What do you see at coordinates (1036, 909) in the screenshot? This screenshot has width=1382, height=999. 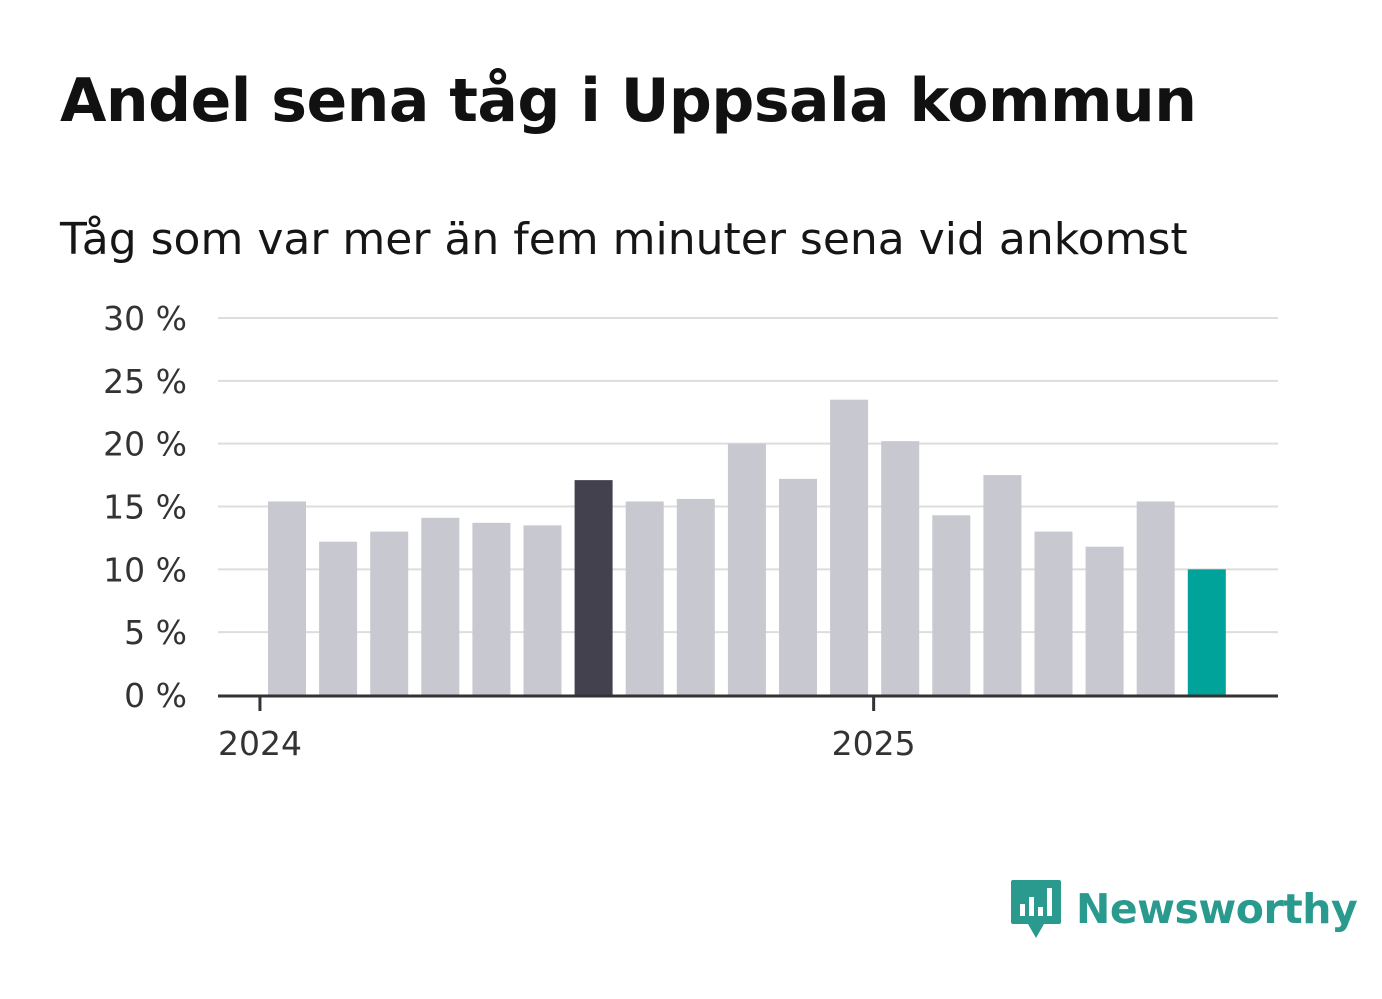 I see `chart-bubble-icon` at bounding box center [1036, 909].